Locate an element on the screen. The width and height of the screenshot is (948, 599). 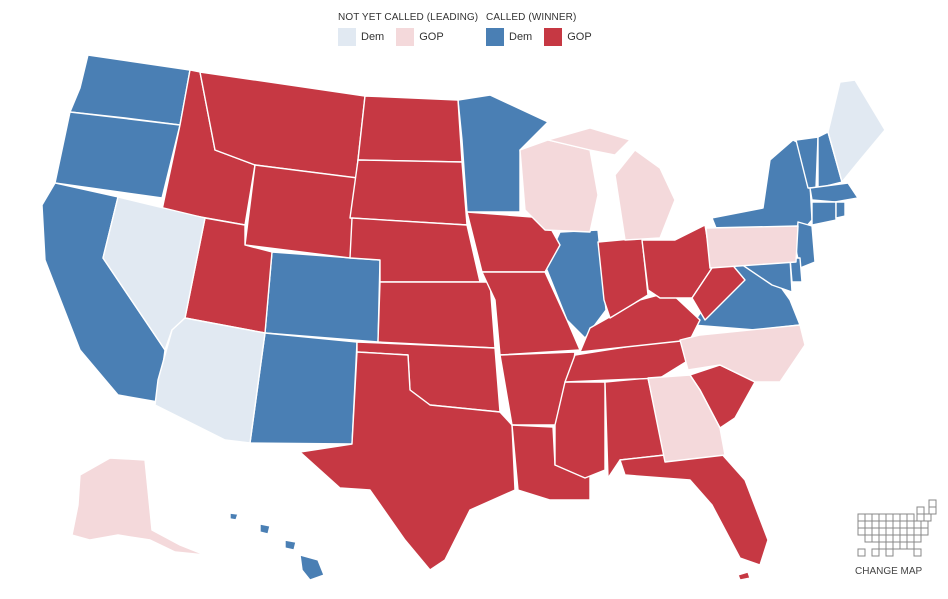
state-texas is located at coordinates (407, 461).